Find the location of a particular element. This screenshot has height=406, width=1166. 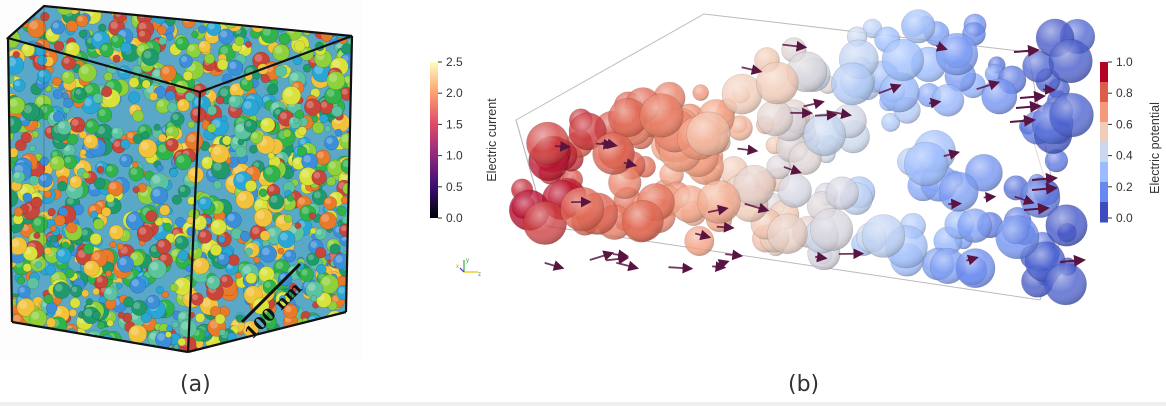

colorbar-current-tick-label: 0.5 is located at coordinates (454, 187).